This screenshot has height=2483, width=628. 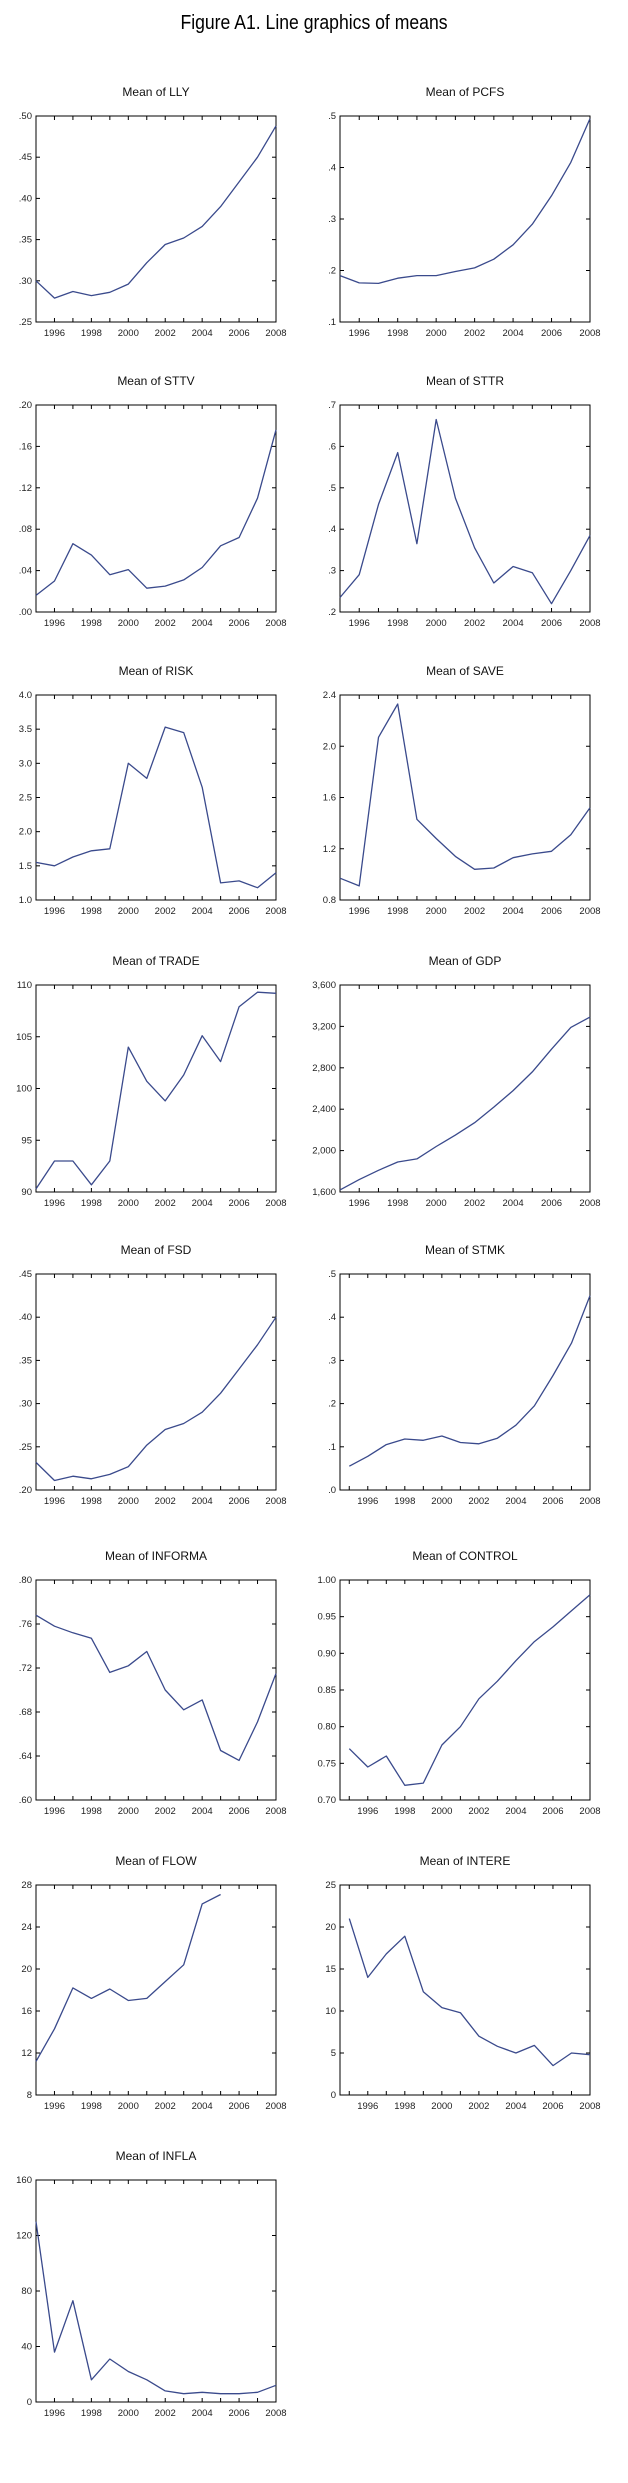 I want to click on y-tick-label: 25, so click(x=330, y=1885).